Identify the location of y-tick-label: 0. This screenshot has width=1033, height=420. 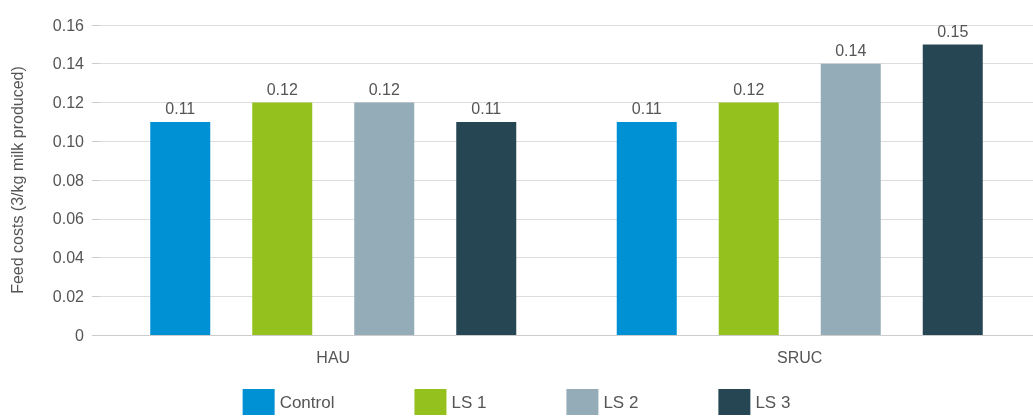
(80, 335).